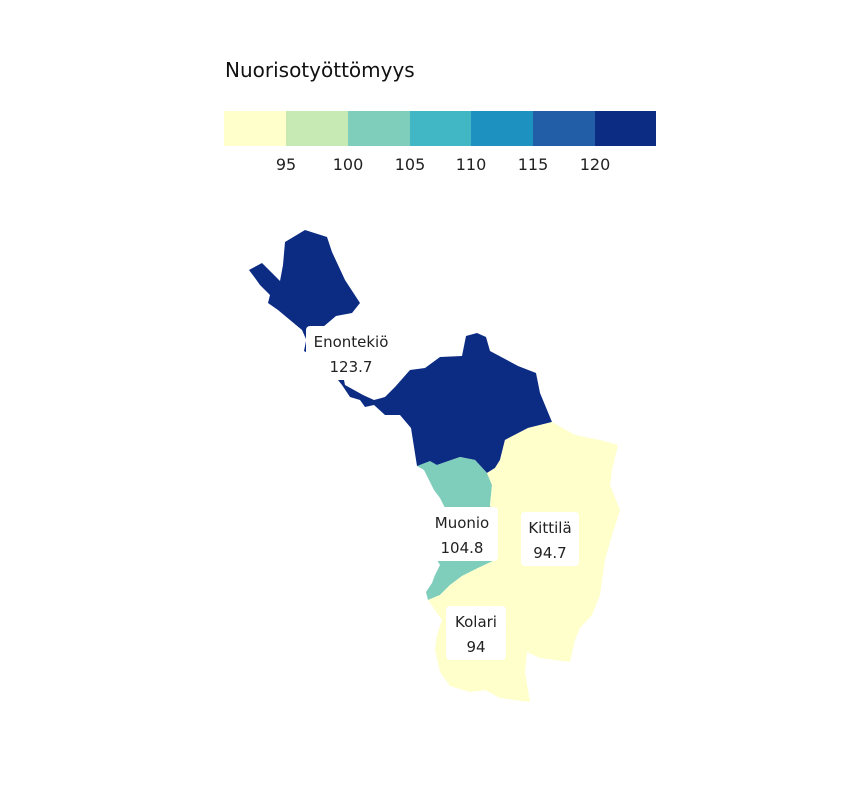  I want to click on legend-title: Nuorisotyöttömyys, so click(320, 70).